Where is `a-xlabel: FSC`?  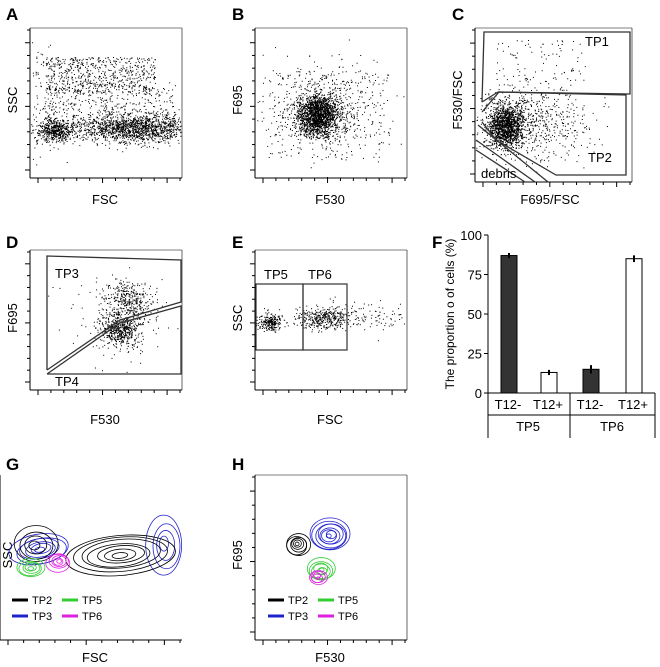 a-xlabel: FSC is located at coordinates (105, 199).